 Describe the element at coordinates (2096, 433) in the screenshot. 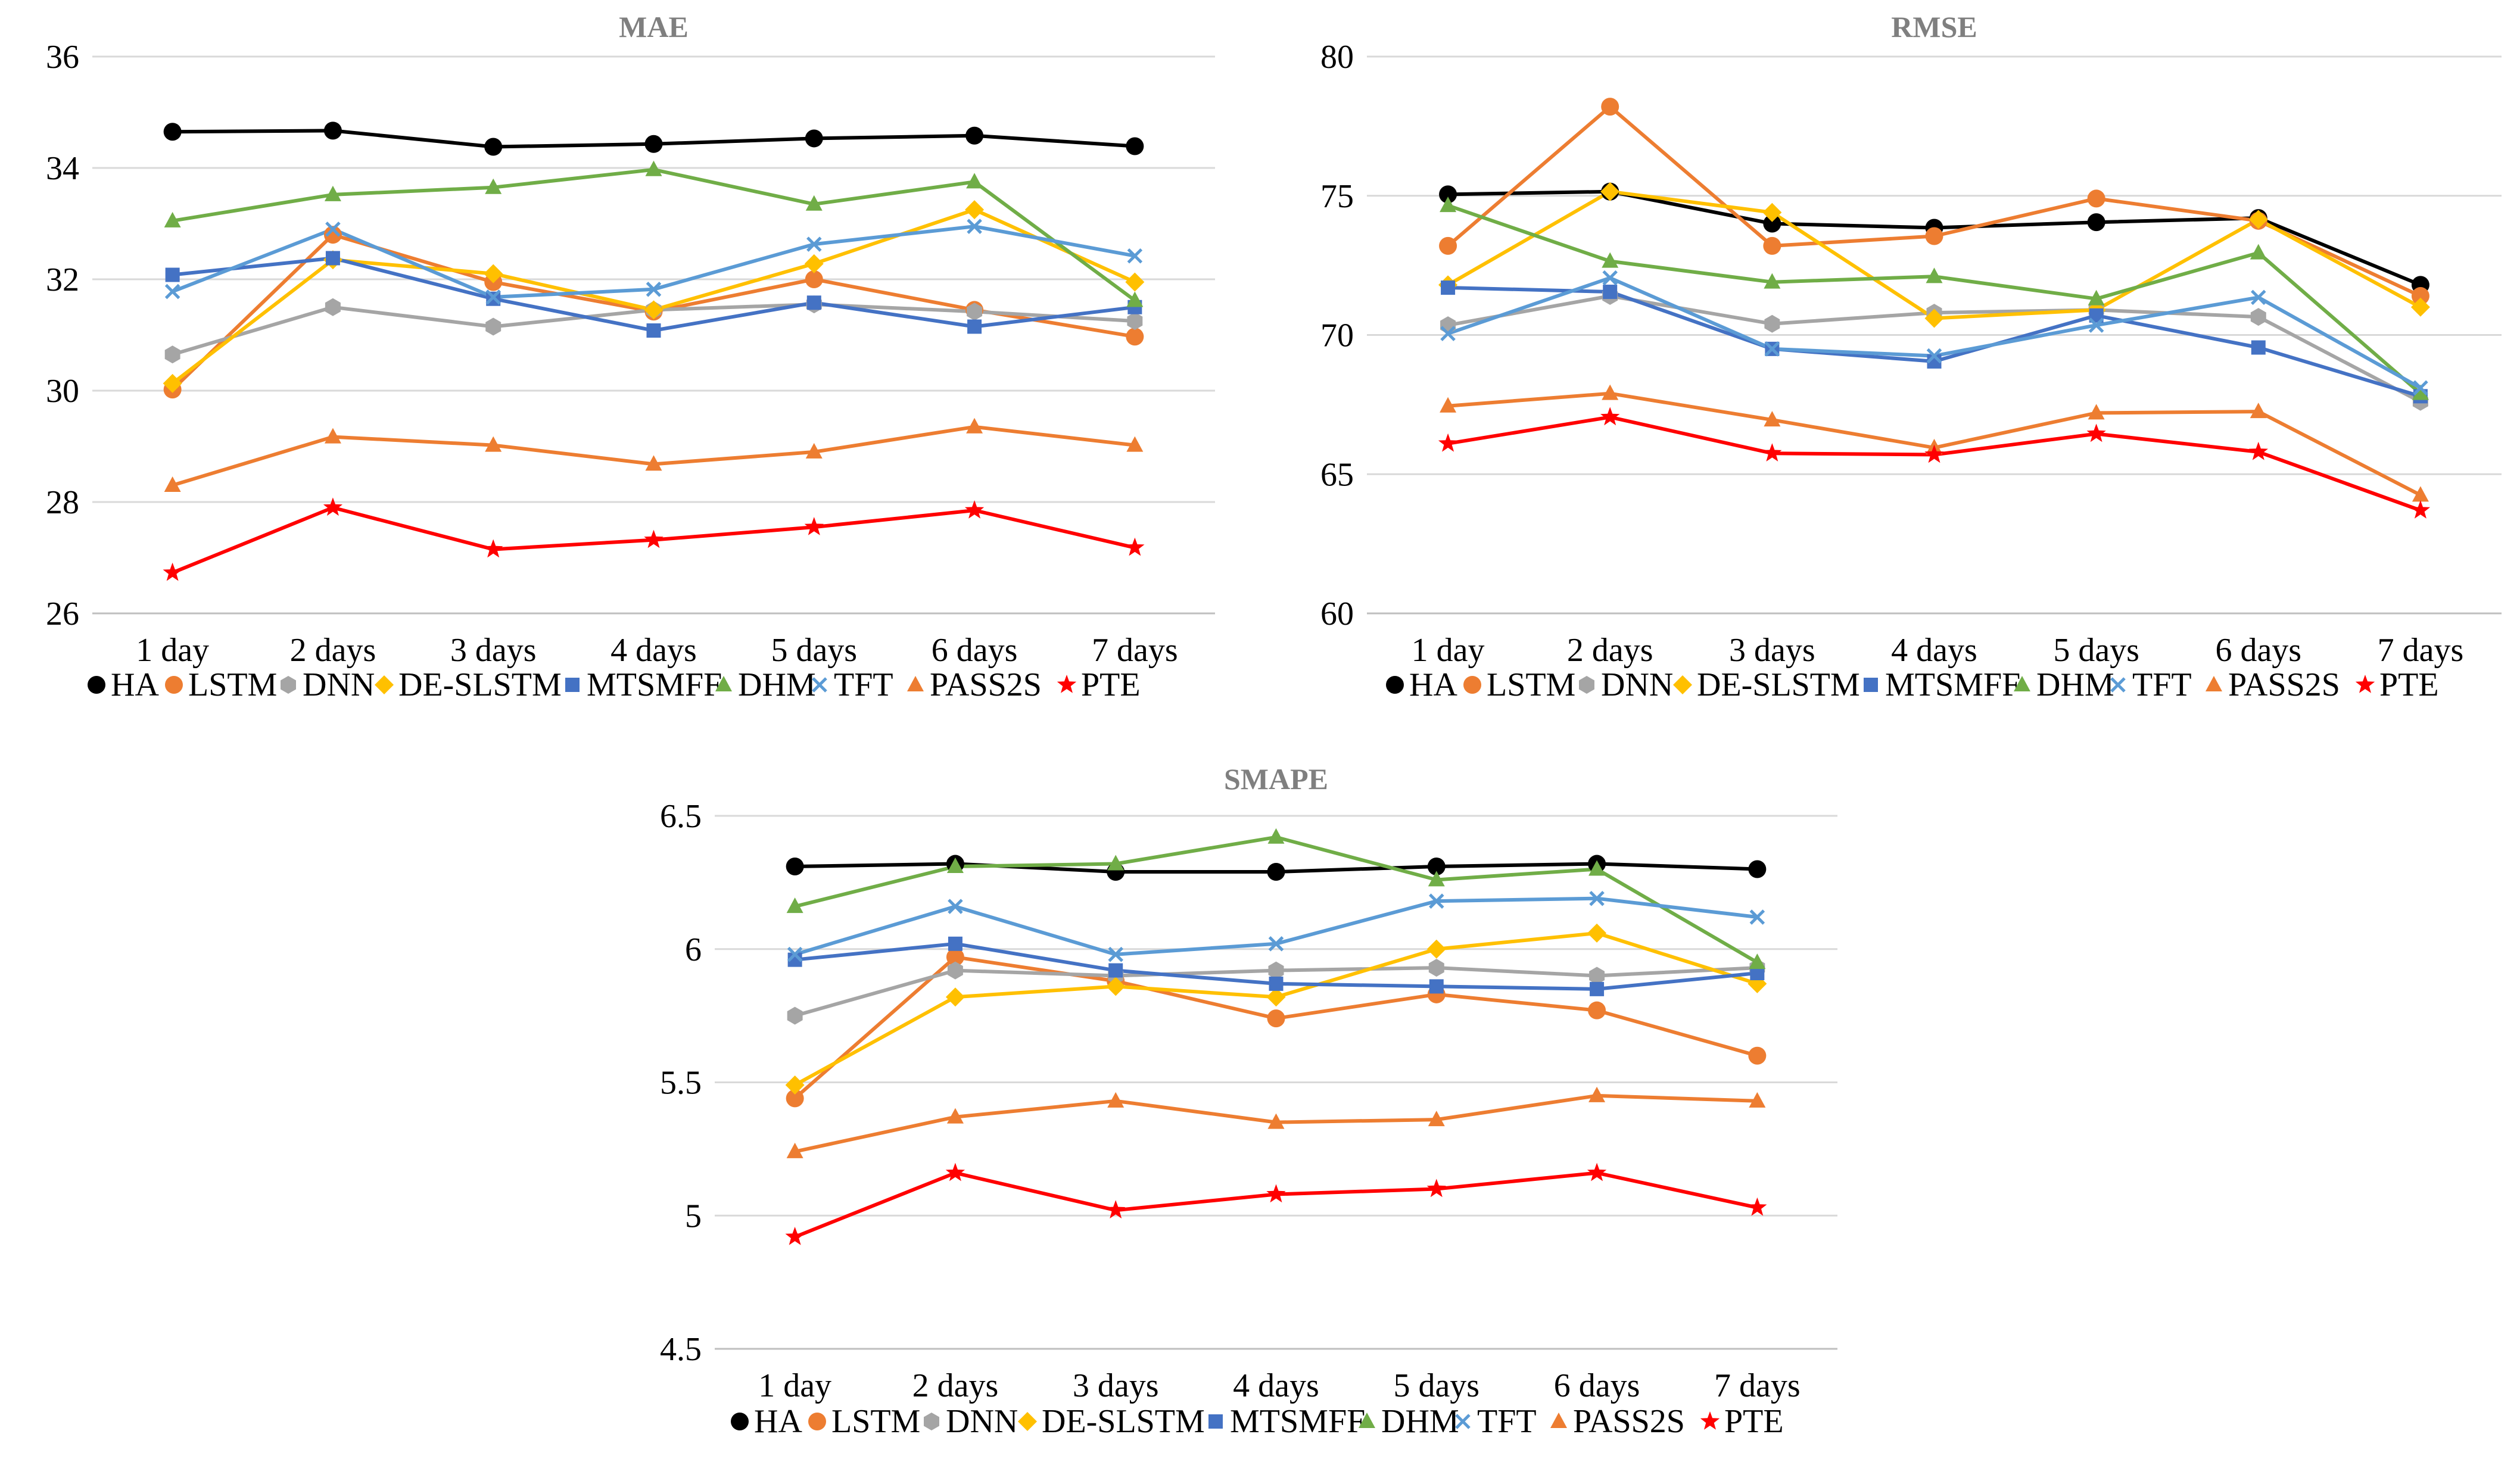

I see `rmse-point-pte` at that location.